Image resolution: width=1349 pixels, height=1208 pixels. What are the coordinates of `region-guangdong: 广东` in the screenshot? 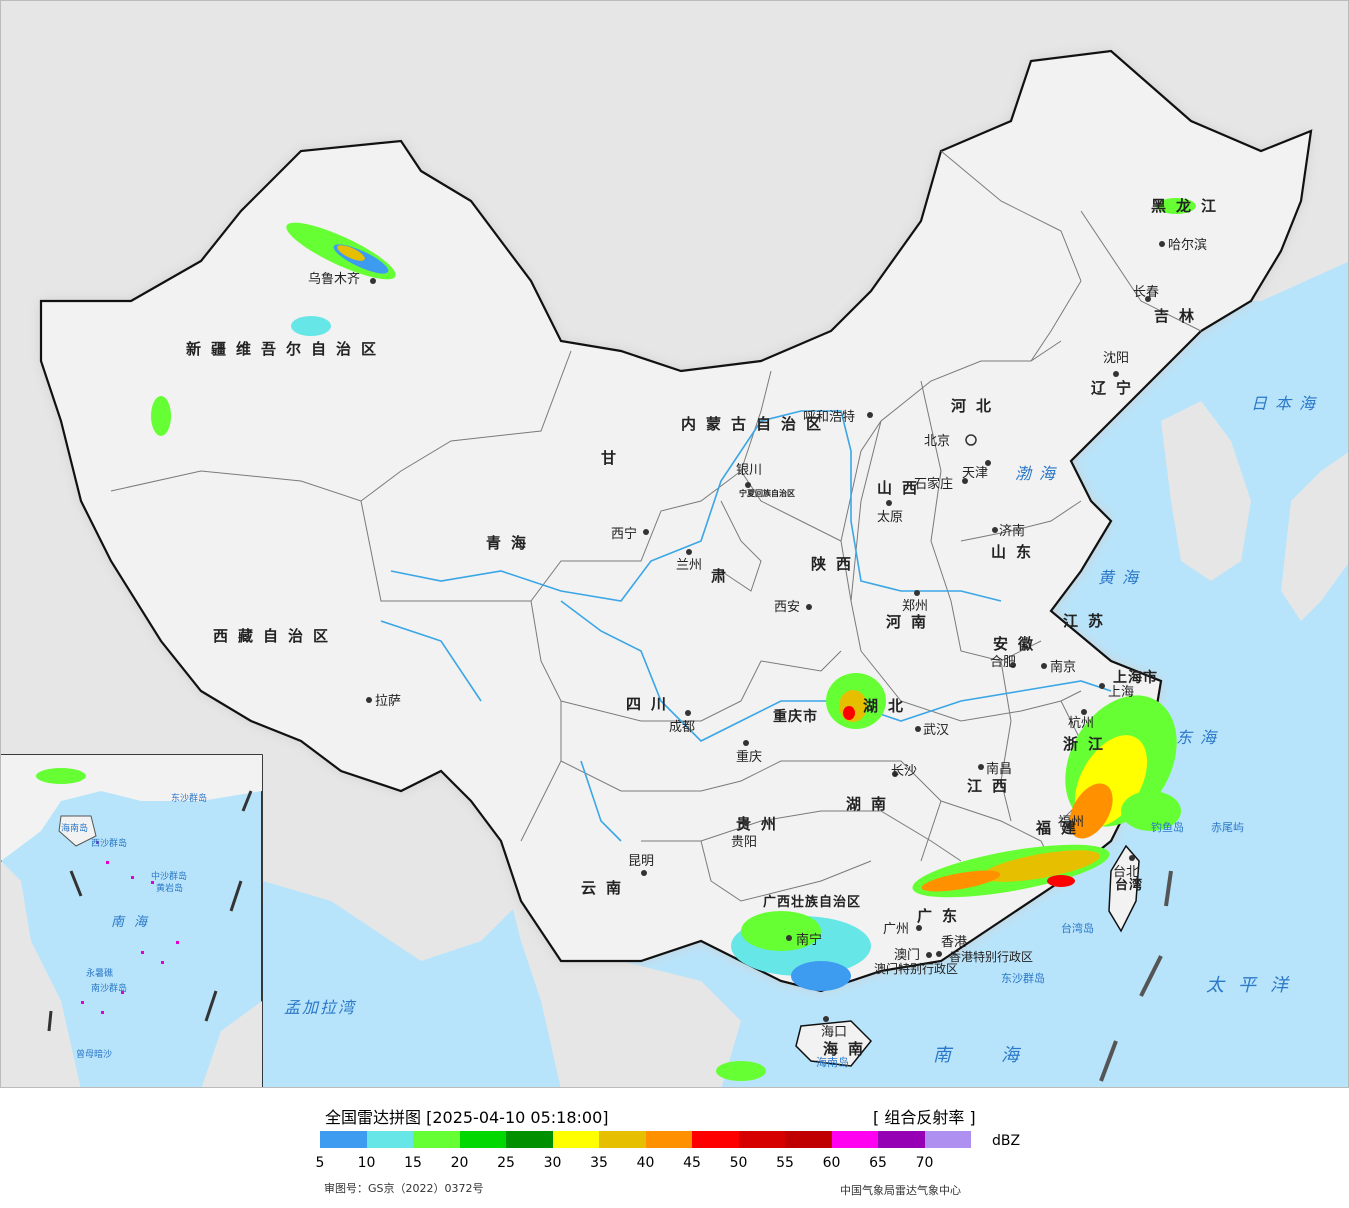 It's located at (942, 916).